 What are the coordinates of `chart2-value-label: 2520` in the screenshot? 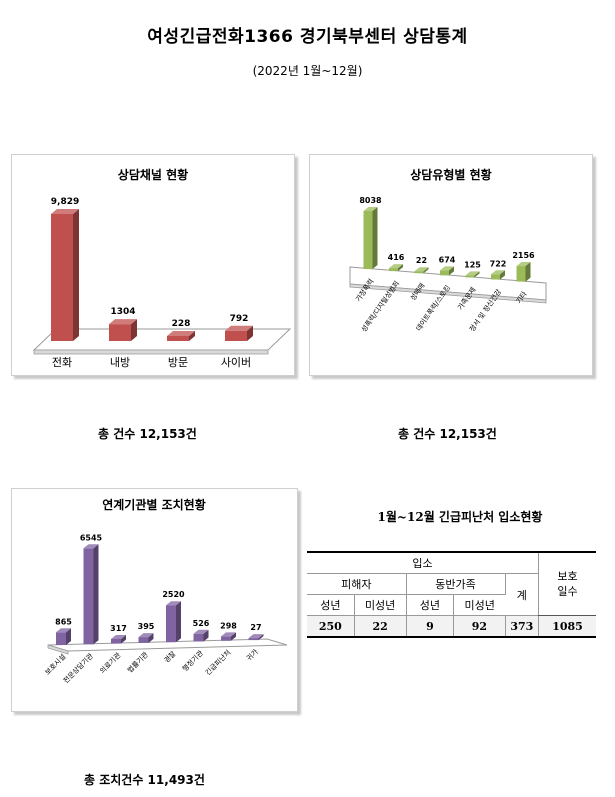 It's located at (173, 594).